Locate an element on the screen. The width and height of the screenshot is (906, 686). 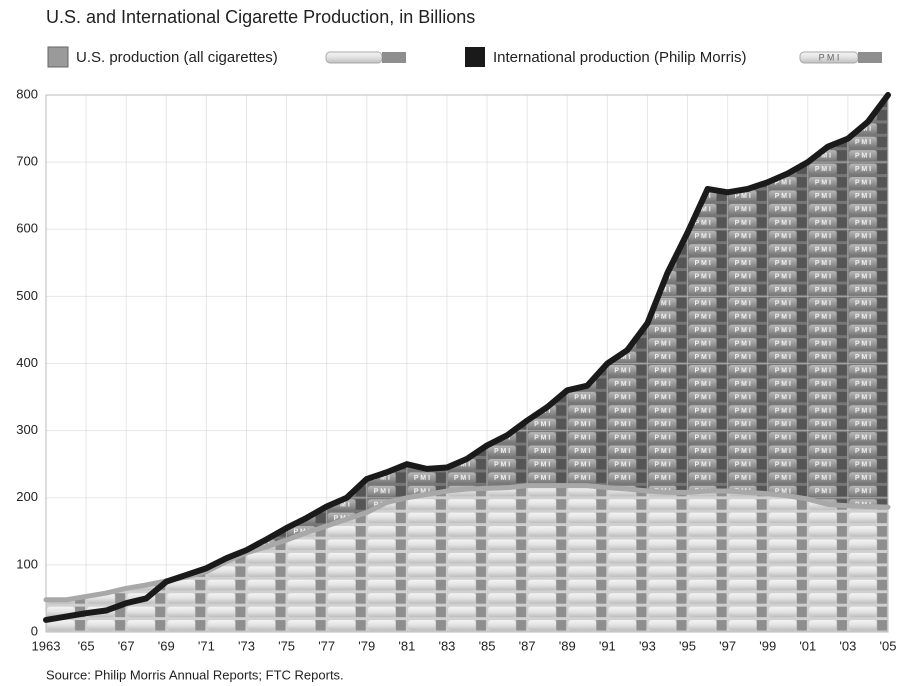
legend-label: U.S. production (all cigarettes) is located at coordinates (177, 57).